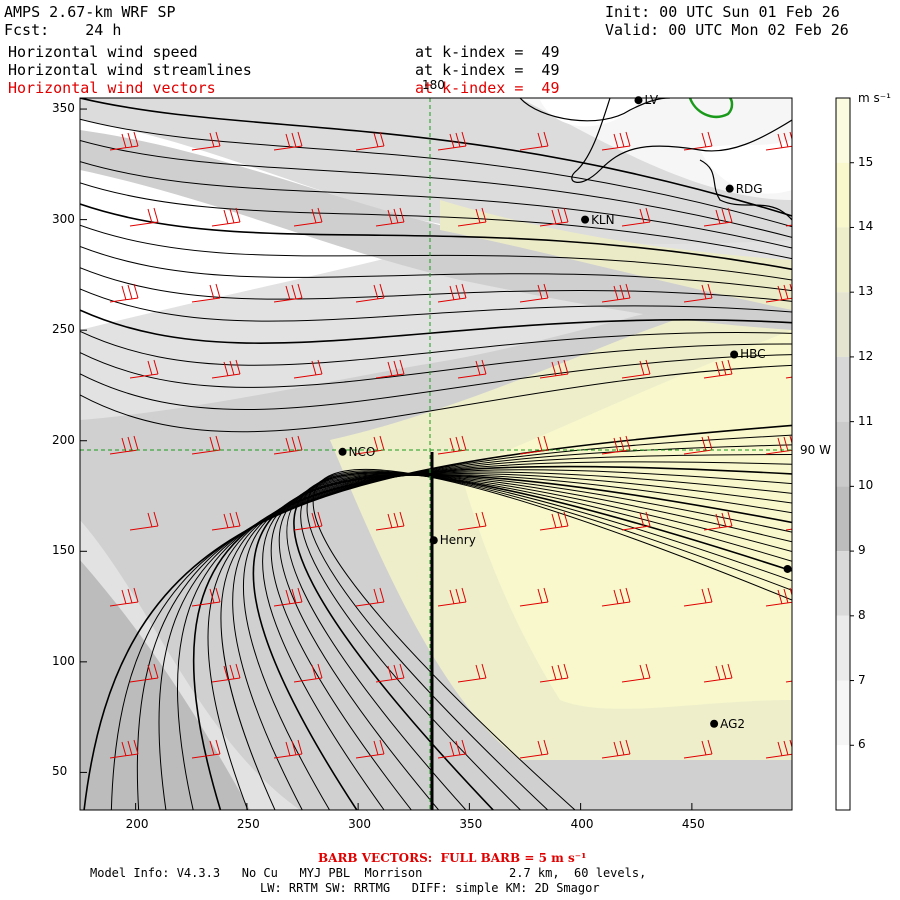 The height and width of the screenshot is (900, 900). I want to click on y-tick-label: 50, so click(60, 771).